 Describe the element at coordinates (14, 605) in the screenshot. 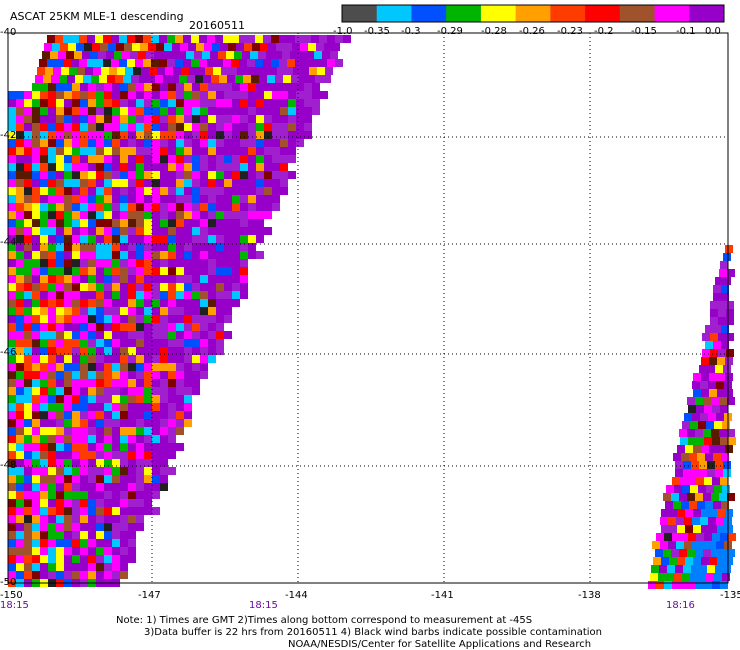

I see `time-label: 18:15` at that location.